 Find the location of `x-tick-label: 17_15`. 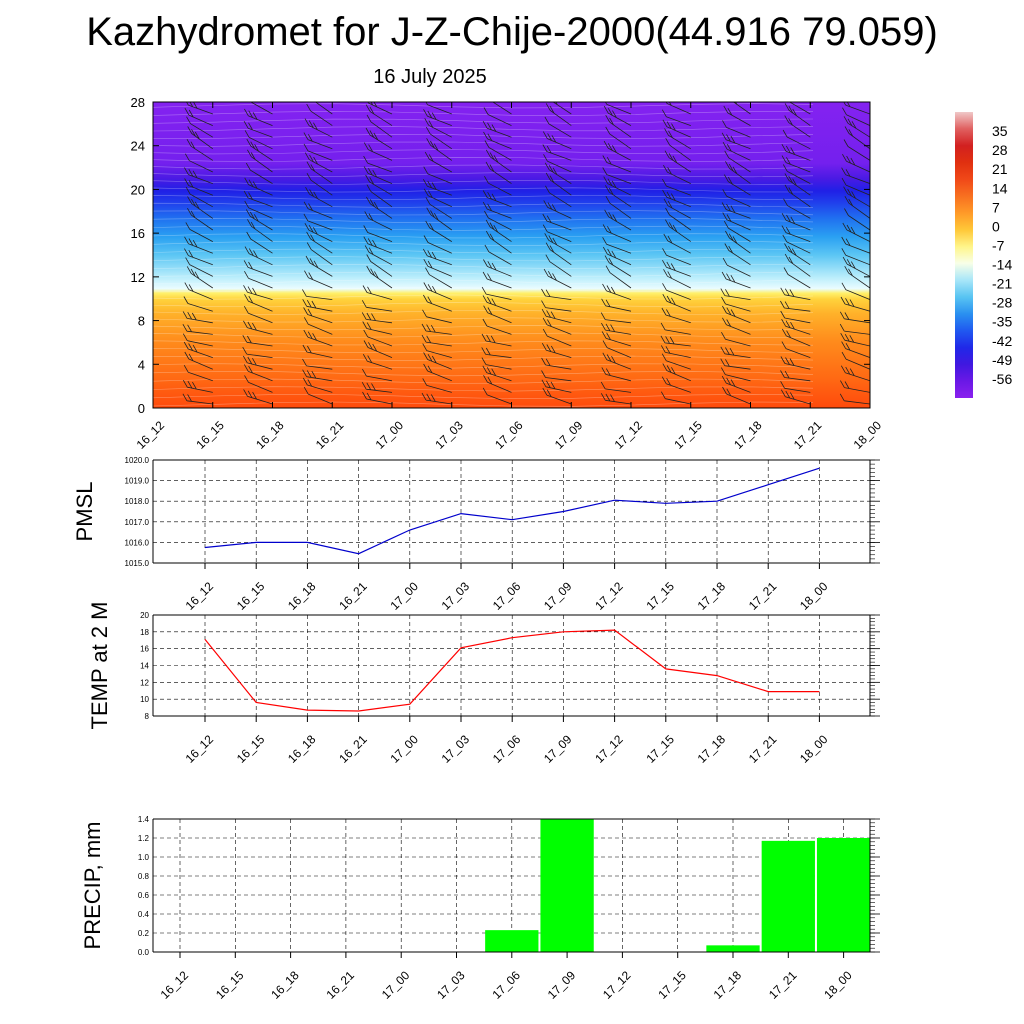

x-tick-label: 17_15 is located at coordinates (672, 985).